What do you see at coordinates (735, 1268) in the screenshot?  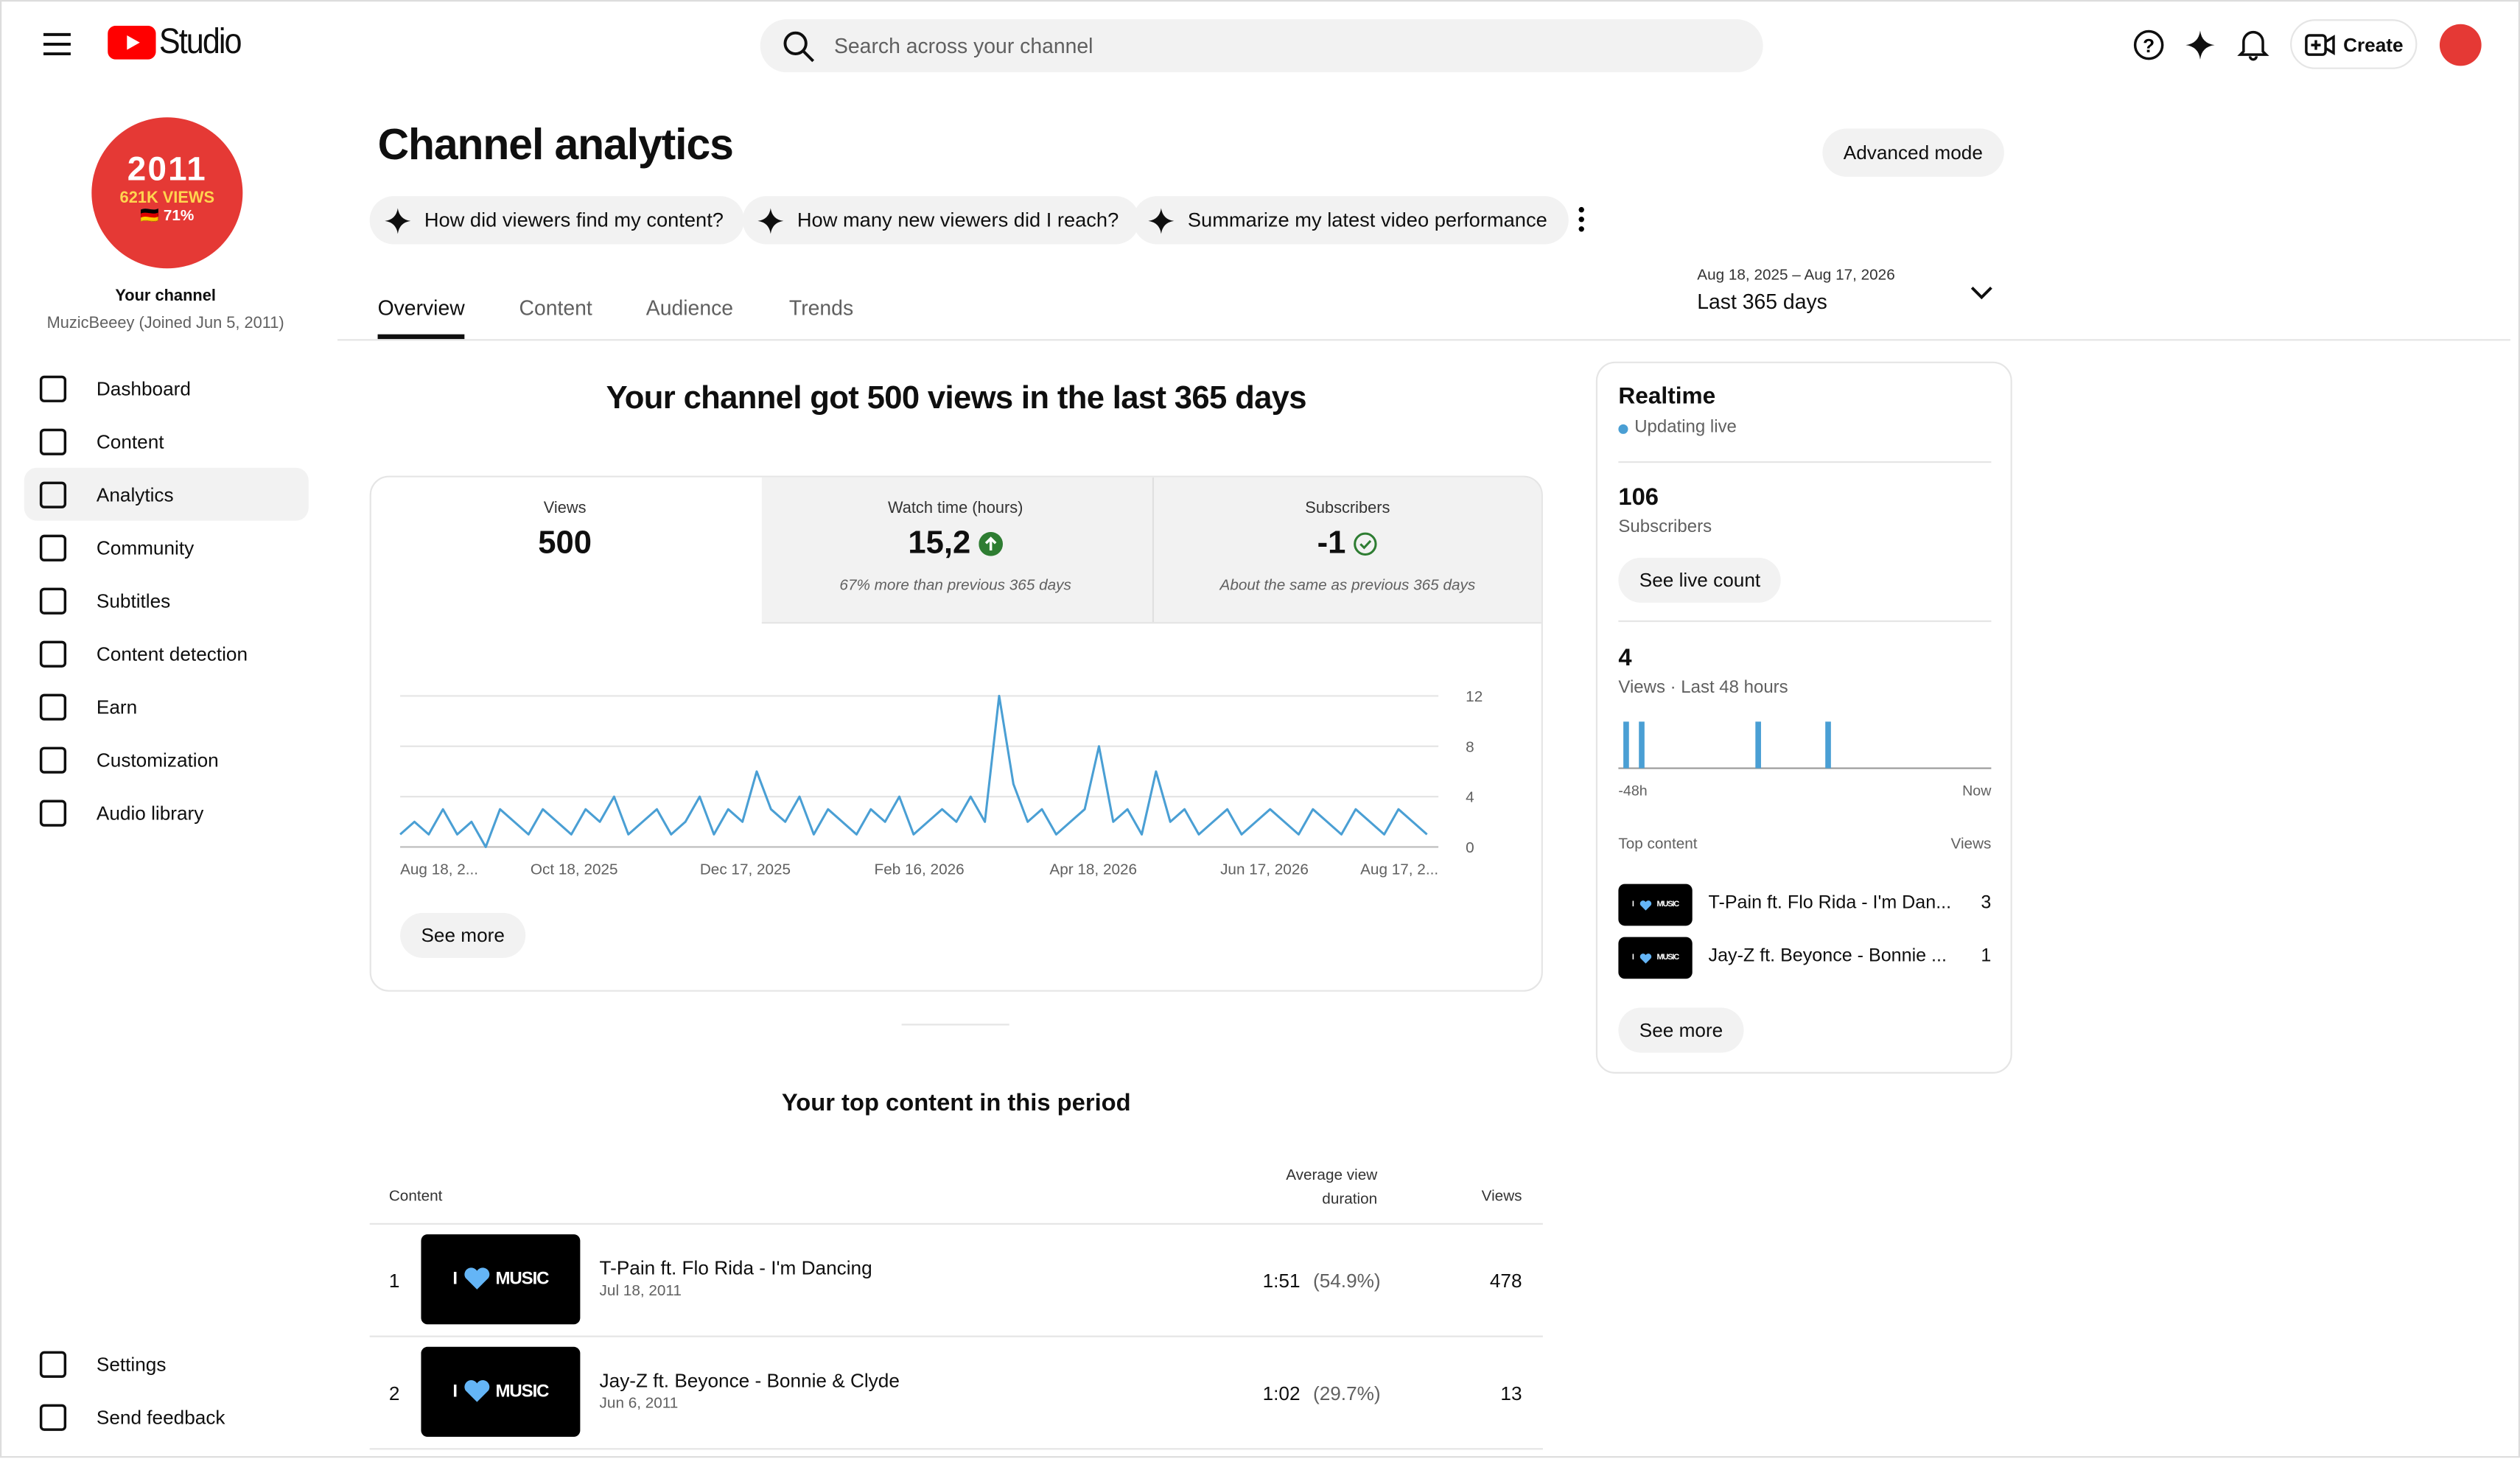 I see `video-title: T-Pain ft. Flo Rida - I'm Dancing` at bounding box center [735, 1268].